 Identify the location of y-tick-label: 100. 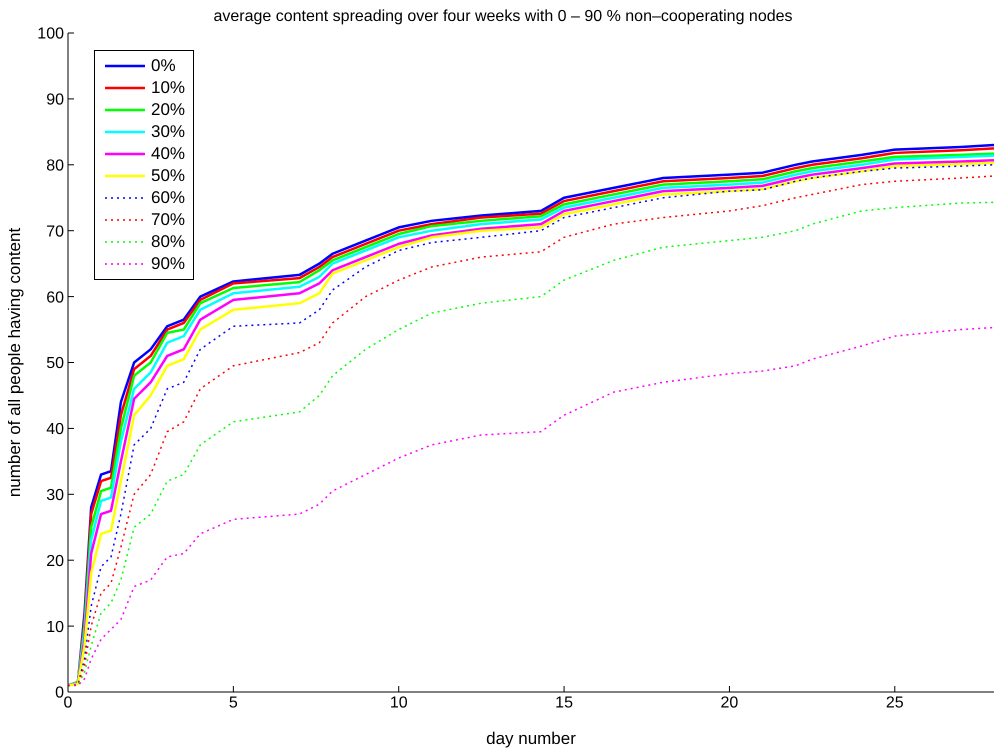
(50, 34).